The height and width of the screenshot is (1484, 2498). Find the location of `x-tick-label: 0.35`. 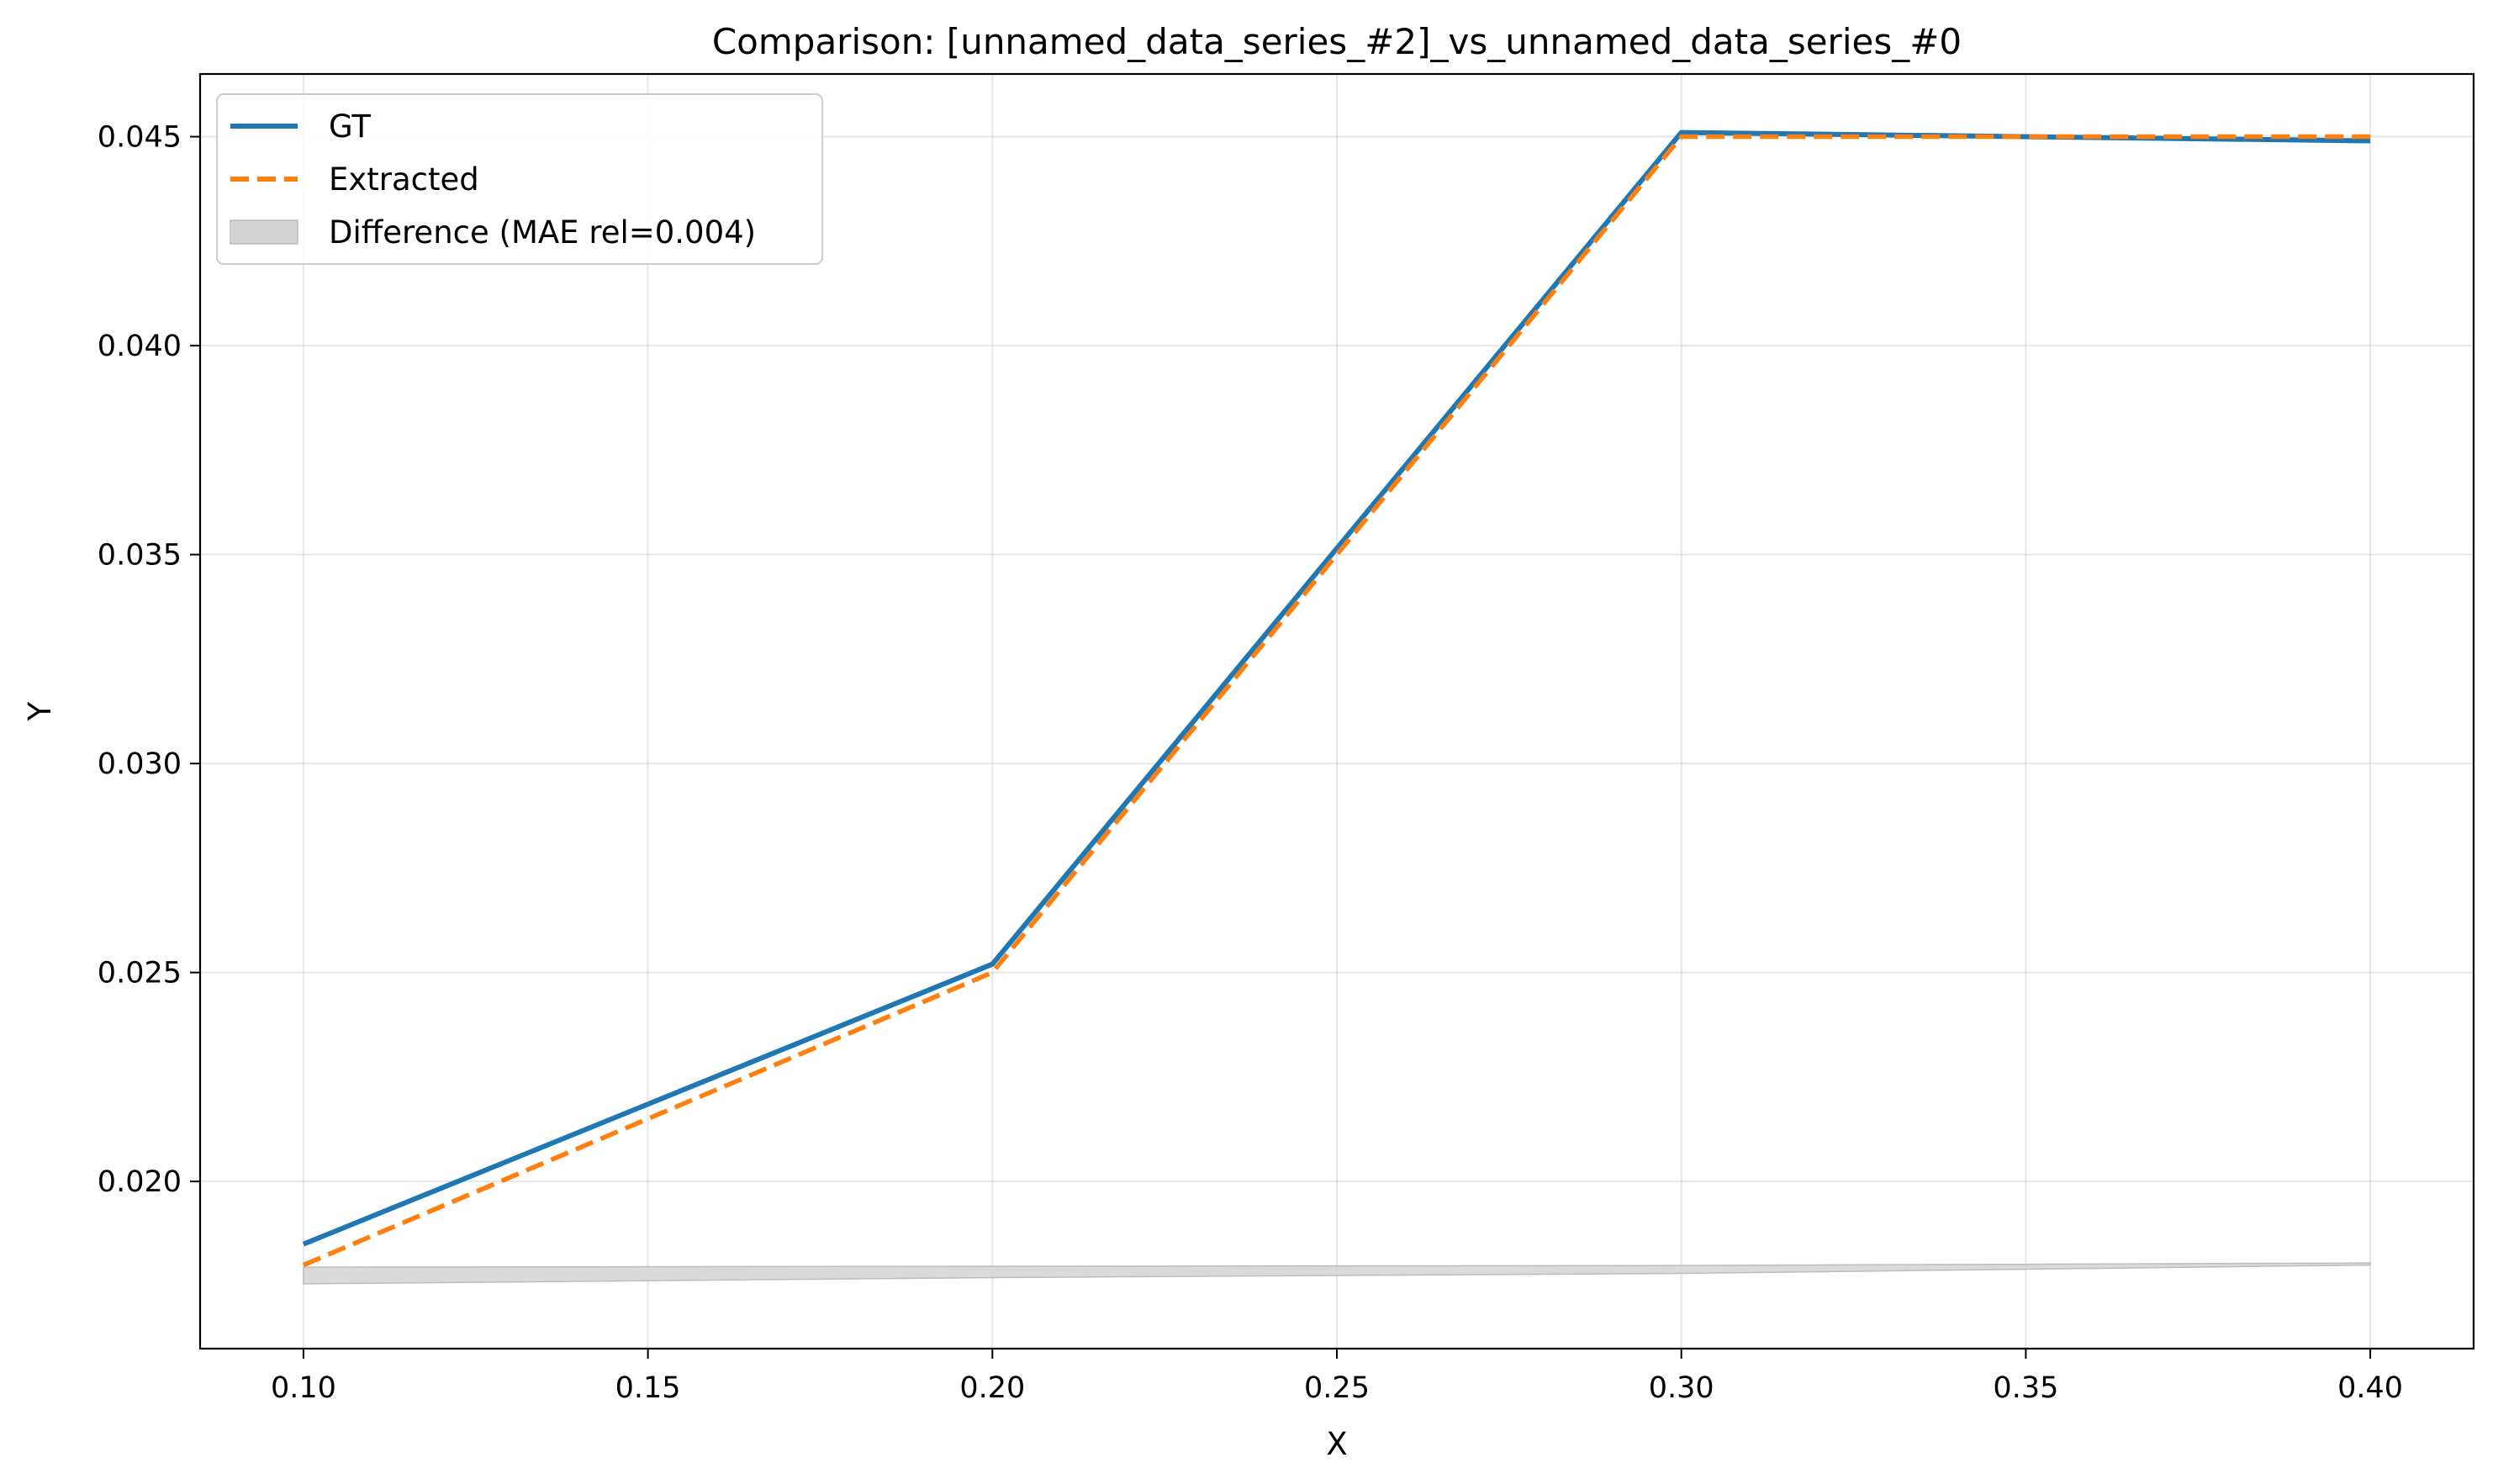

x-tick-label: 0.35 is located at coordinates (2025, 1388).